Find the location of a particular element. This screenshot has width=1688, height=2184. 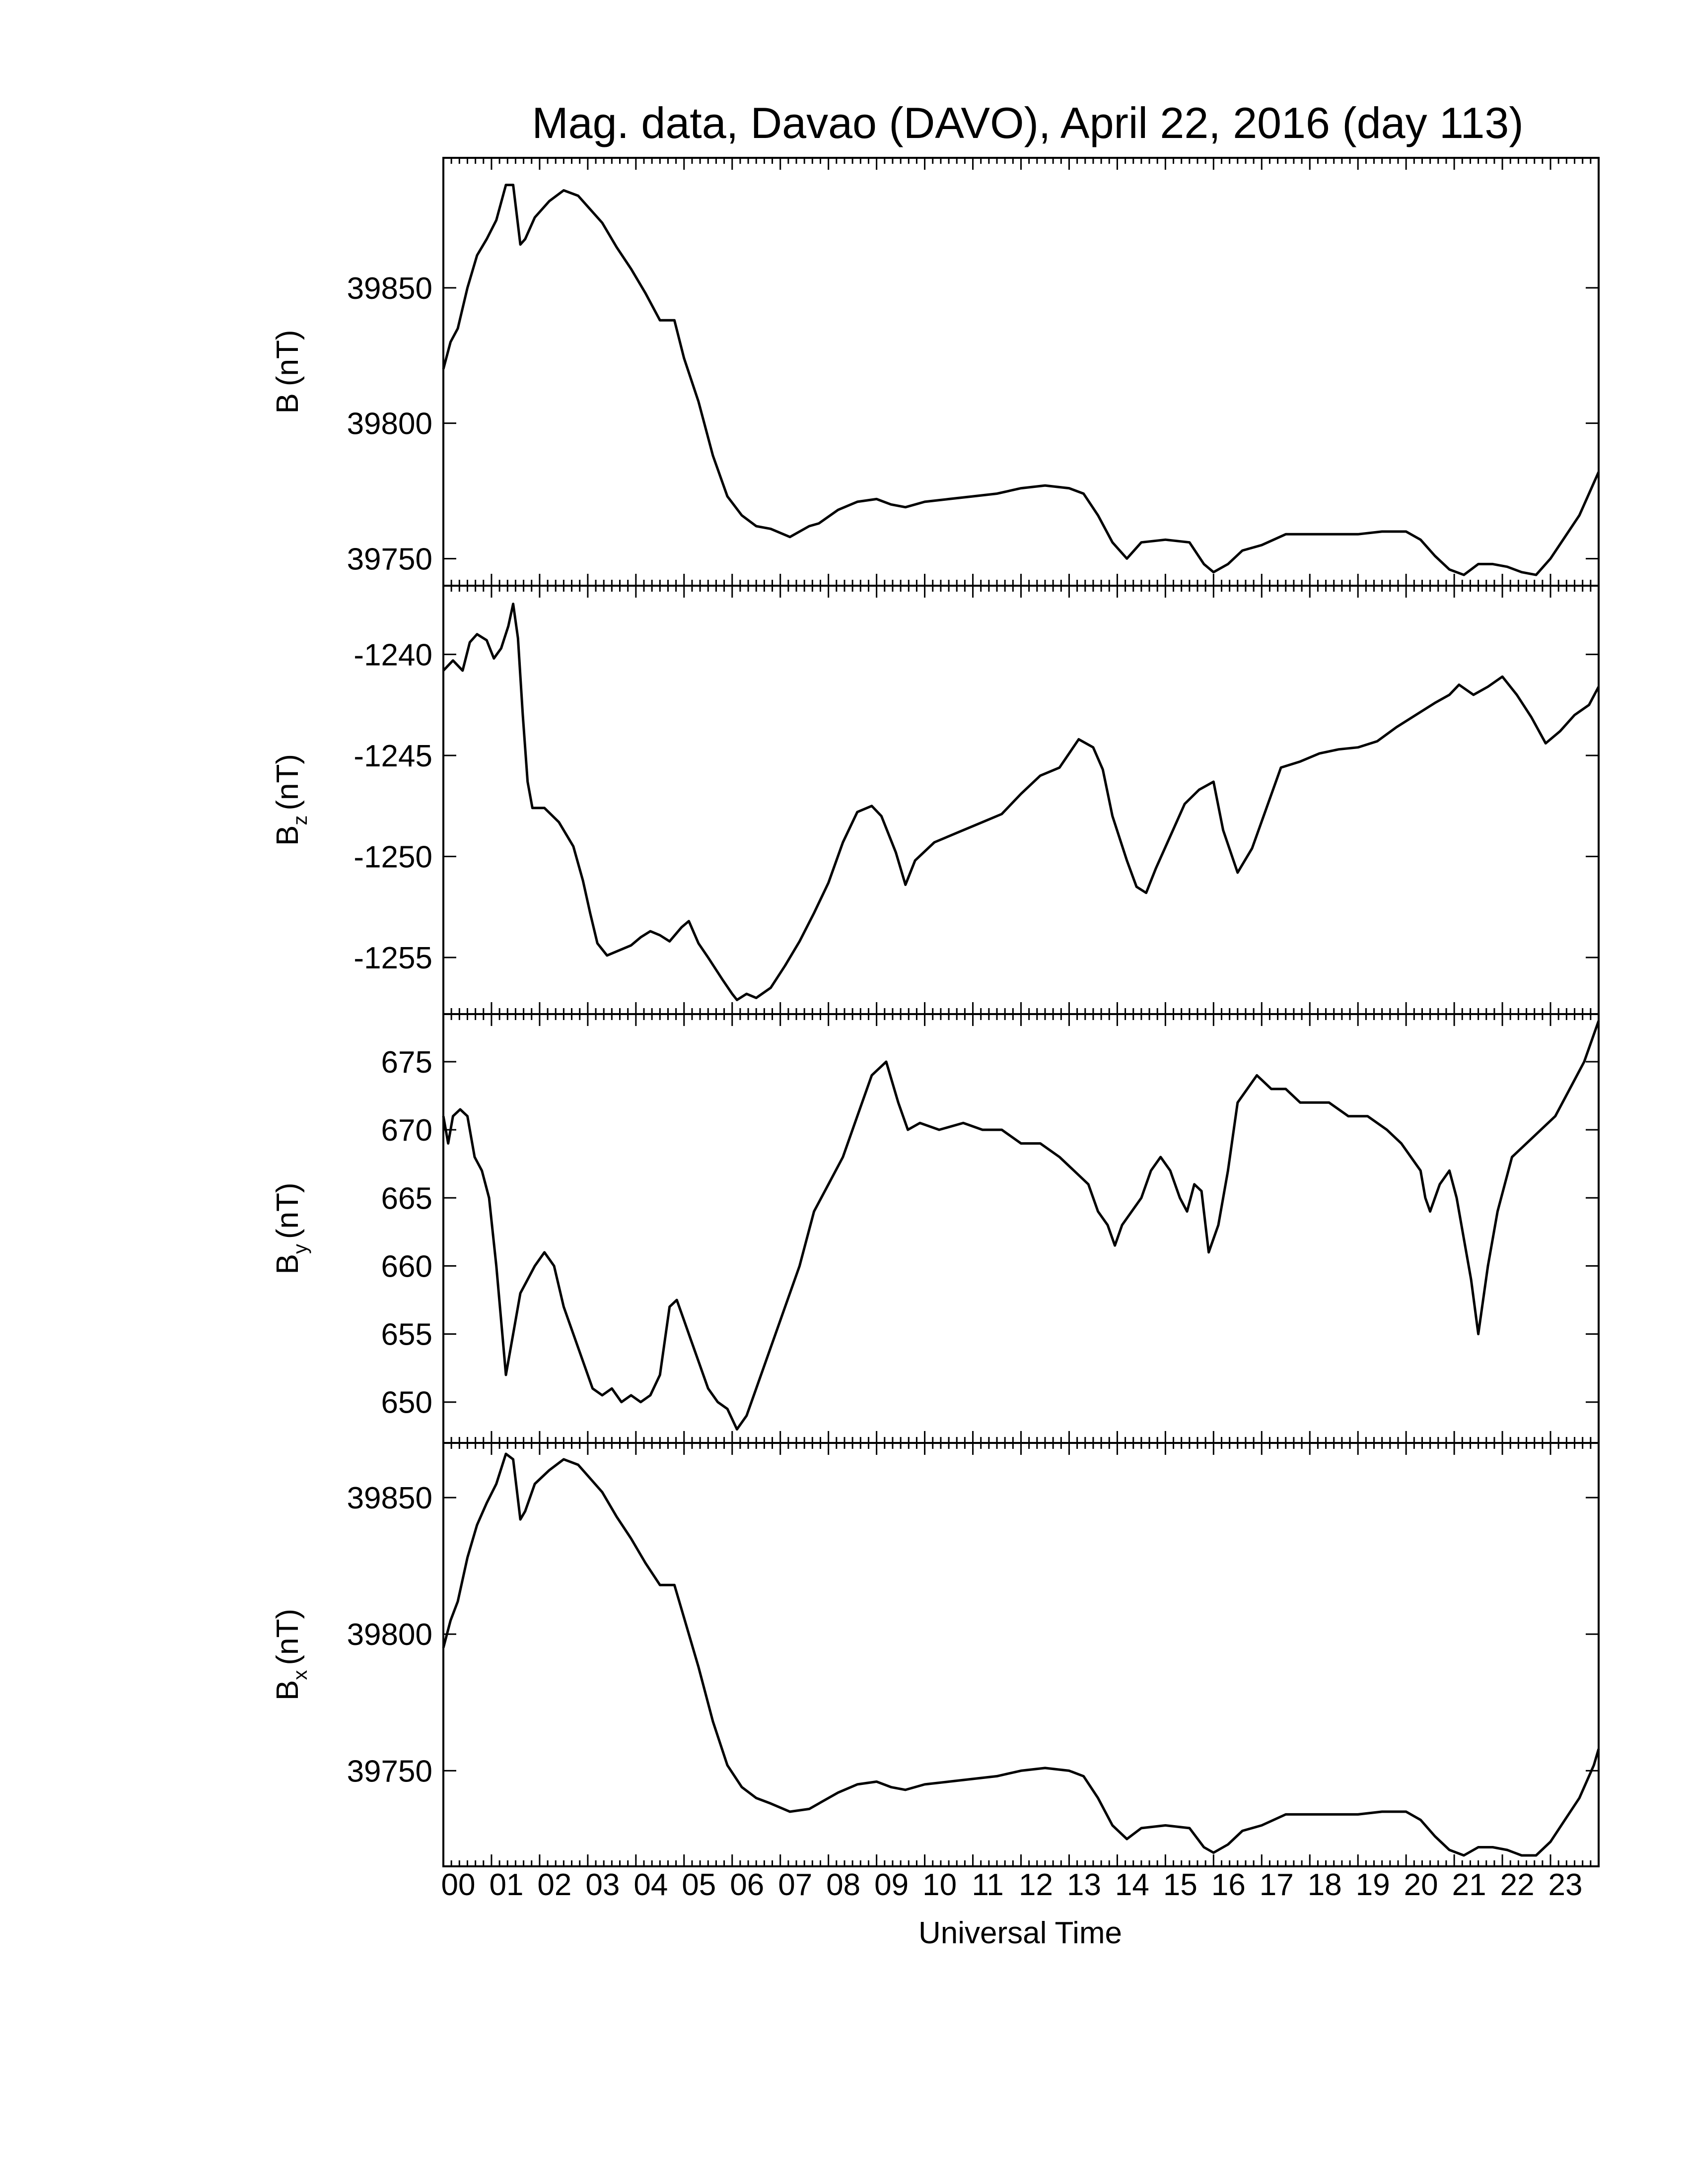

x-tick-label: 11 is located at coordinates (987, 1885).